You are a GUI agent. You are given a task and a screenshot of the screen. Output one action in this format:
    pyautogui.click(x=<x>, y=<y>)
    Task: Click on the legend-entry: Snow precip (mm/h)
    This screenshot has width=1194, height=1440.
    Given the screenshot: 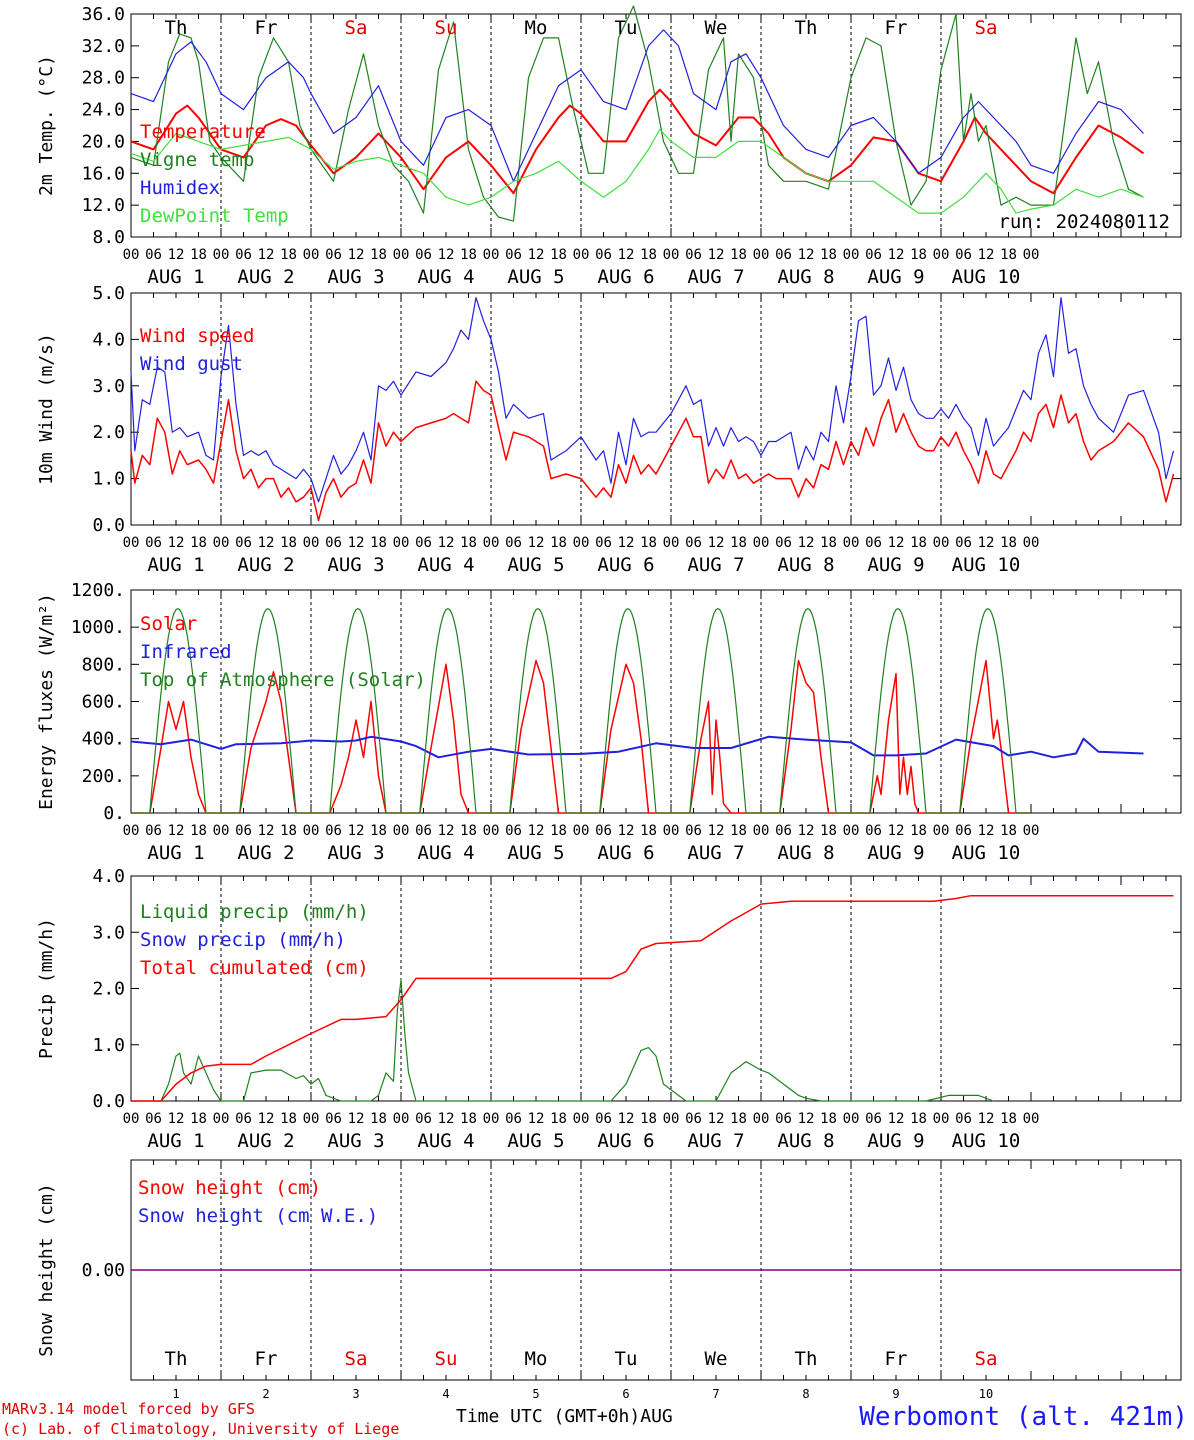 What is the action you would take?
    pyautogui.click(x=243, y=940)
    